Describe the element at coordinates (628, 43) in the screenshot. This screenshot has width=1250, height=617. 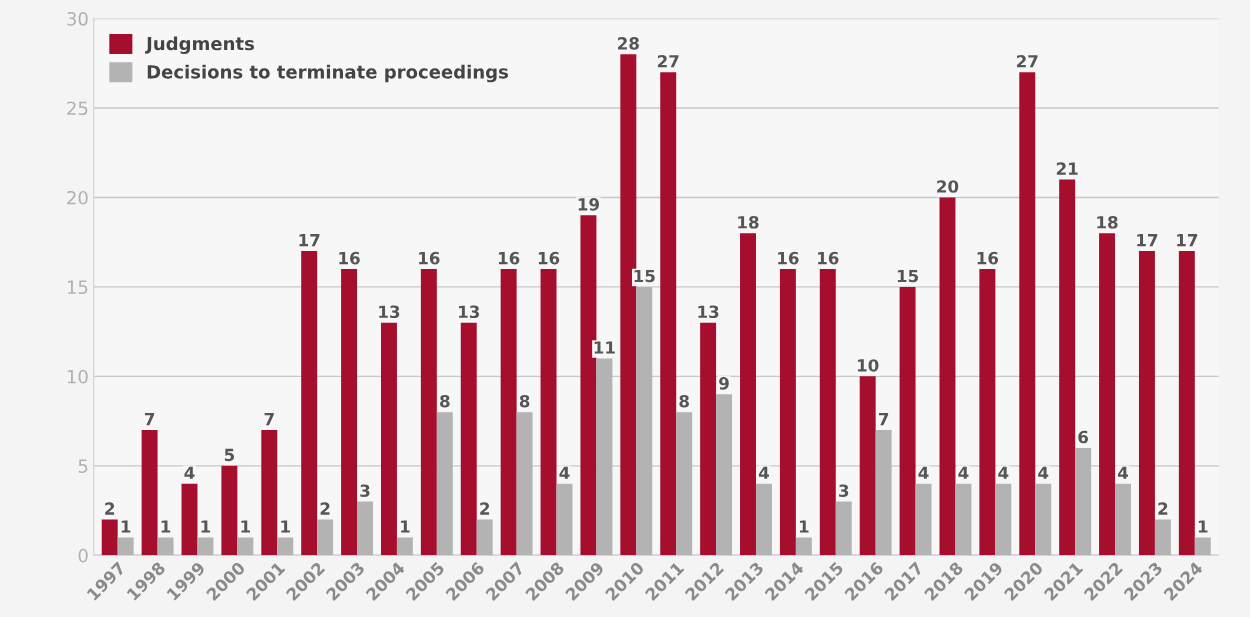
I see `data-label: 28` at that location.